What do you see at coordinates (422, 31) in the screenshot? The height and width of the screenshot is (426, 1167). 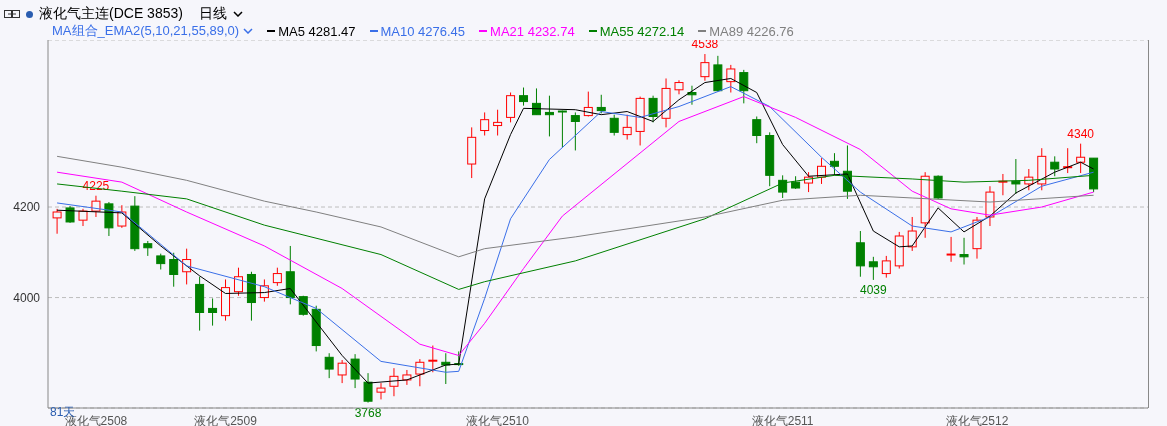 I see `legend-label: MA10 4276.45` at bounding box center [422, 31].